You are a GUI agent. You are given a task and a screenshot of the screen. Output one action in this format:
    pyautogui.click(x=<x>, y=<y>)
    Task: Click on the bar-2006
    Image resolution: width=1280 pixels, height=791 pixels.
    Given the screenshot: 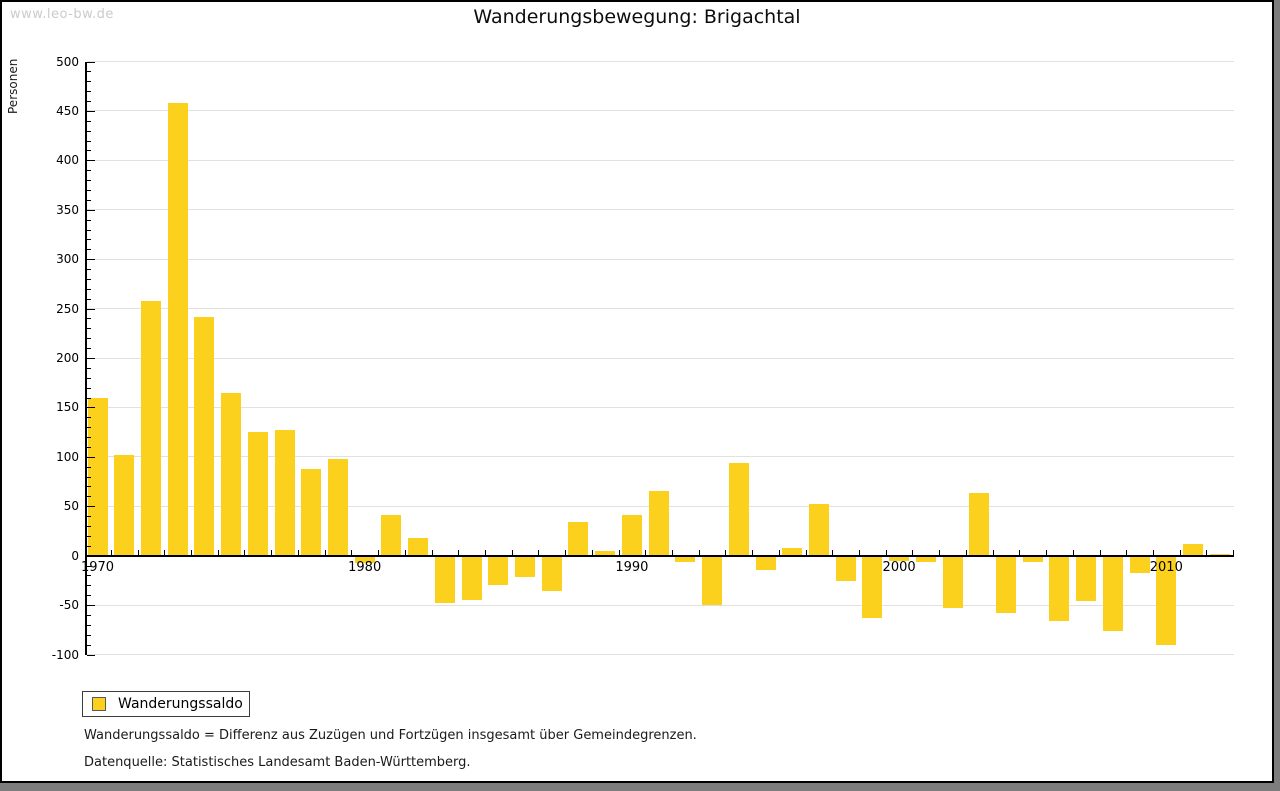 What is the action you would take?
    pyautogui.click(x=1059, y=588)
    